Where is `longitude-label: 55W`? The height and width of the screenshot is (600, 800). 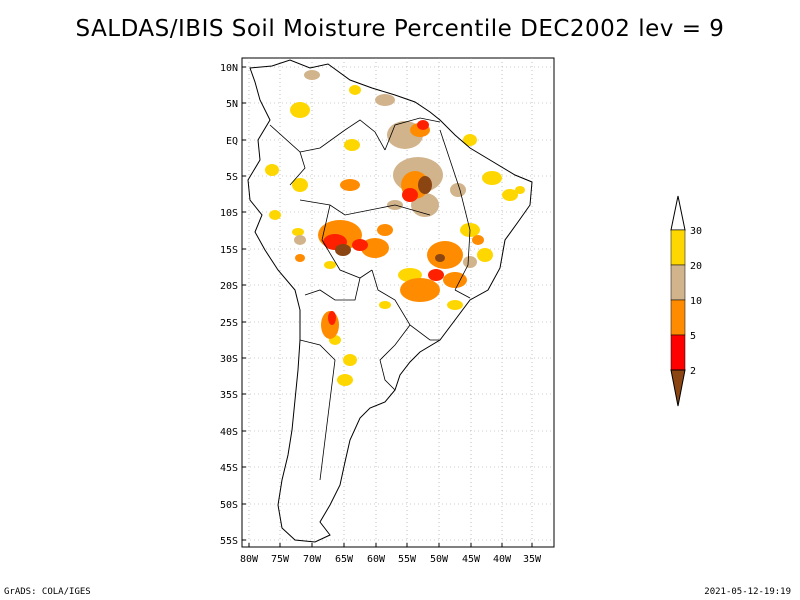 longitude-label: 55W is located at coordinates (407, 559).